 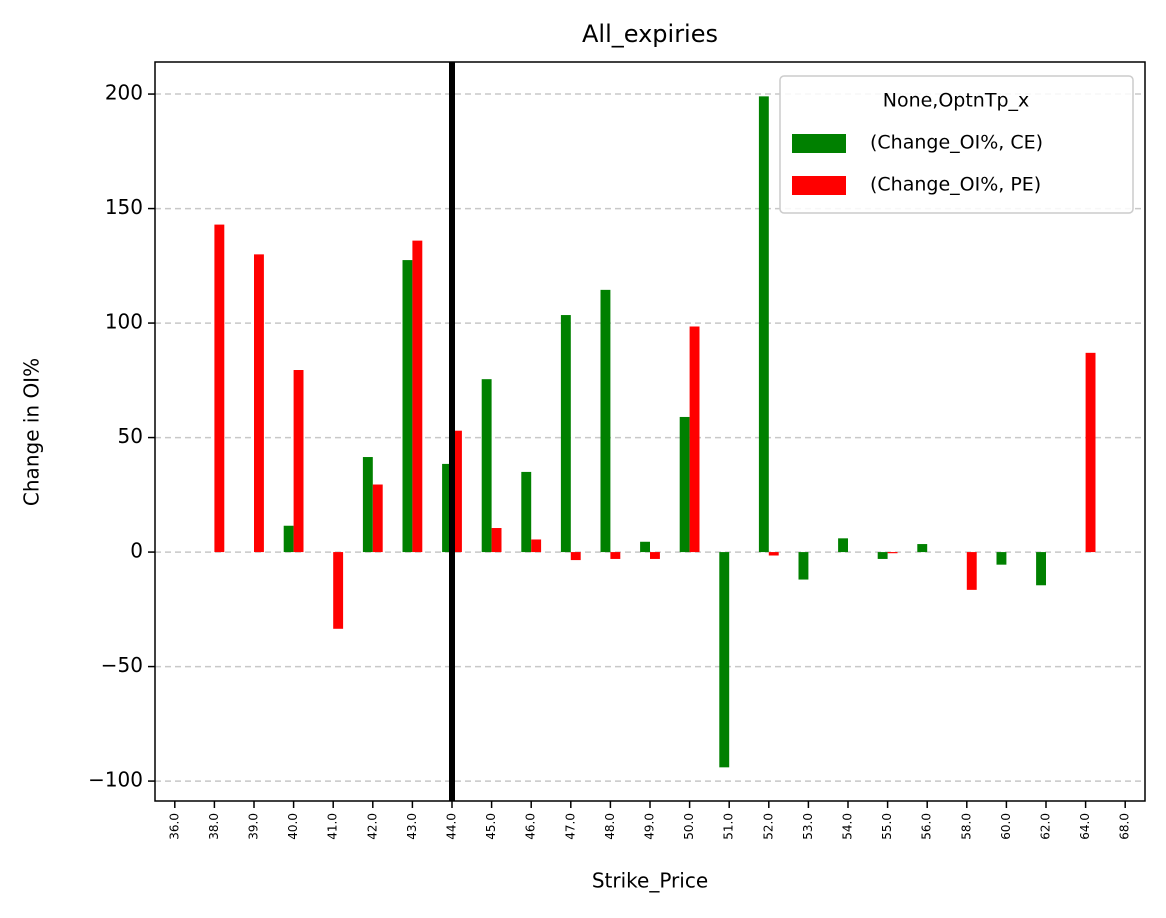 I want to click on x-tick-label: 56.0, so click(x=927, y=826).